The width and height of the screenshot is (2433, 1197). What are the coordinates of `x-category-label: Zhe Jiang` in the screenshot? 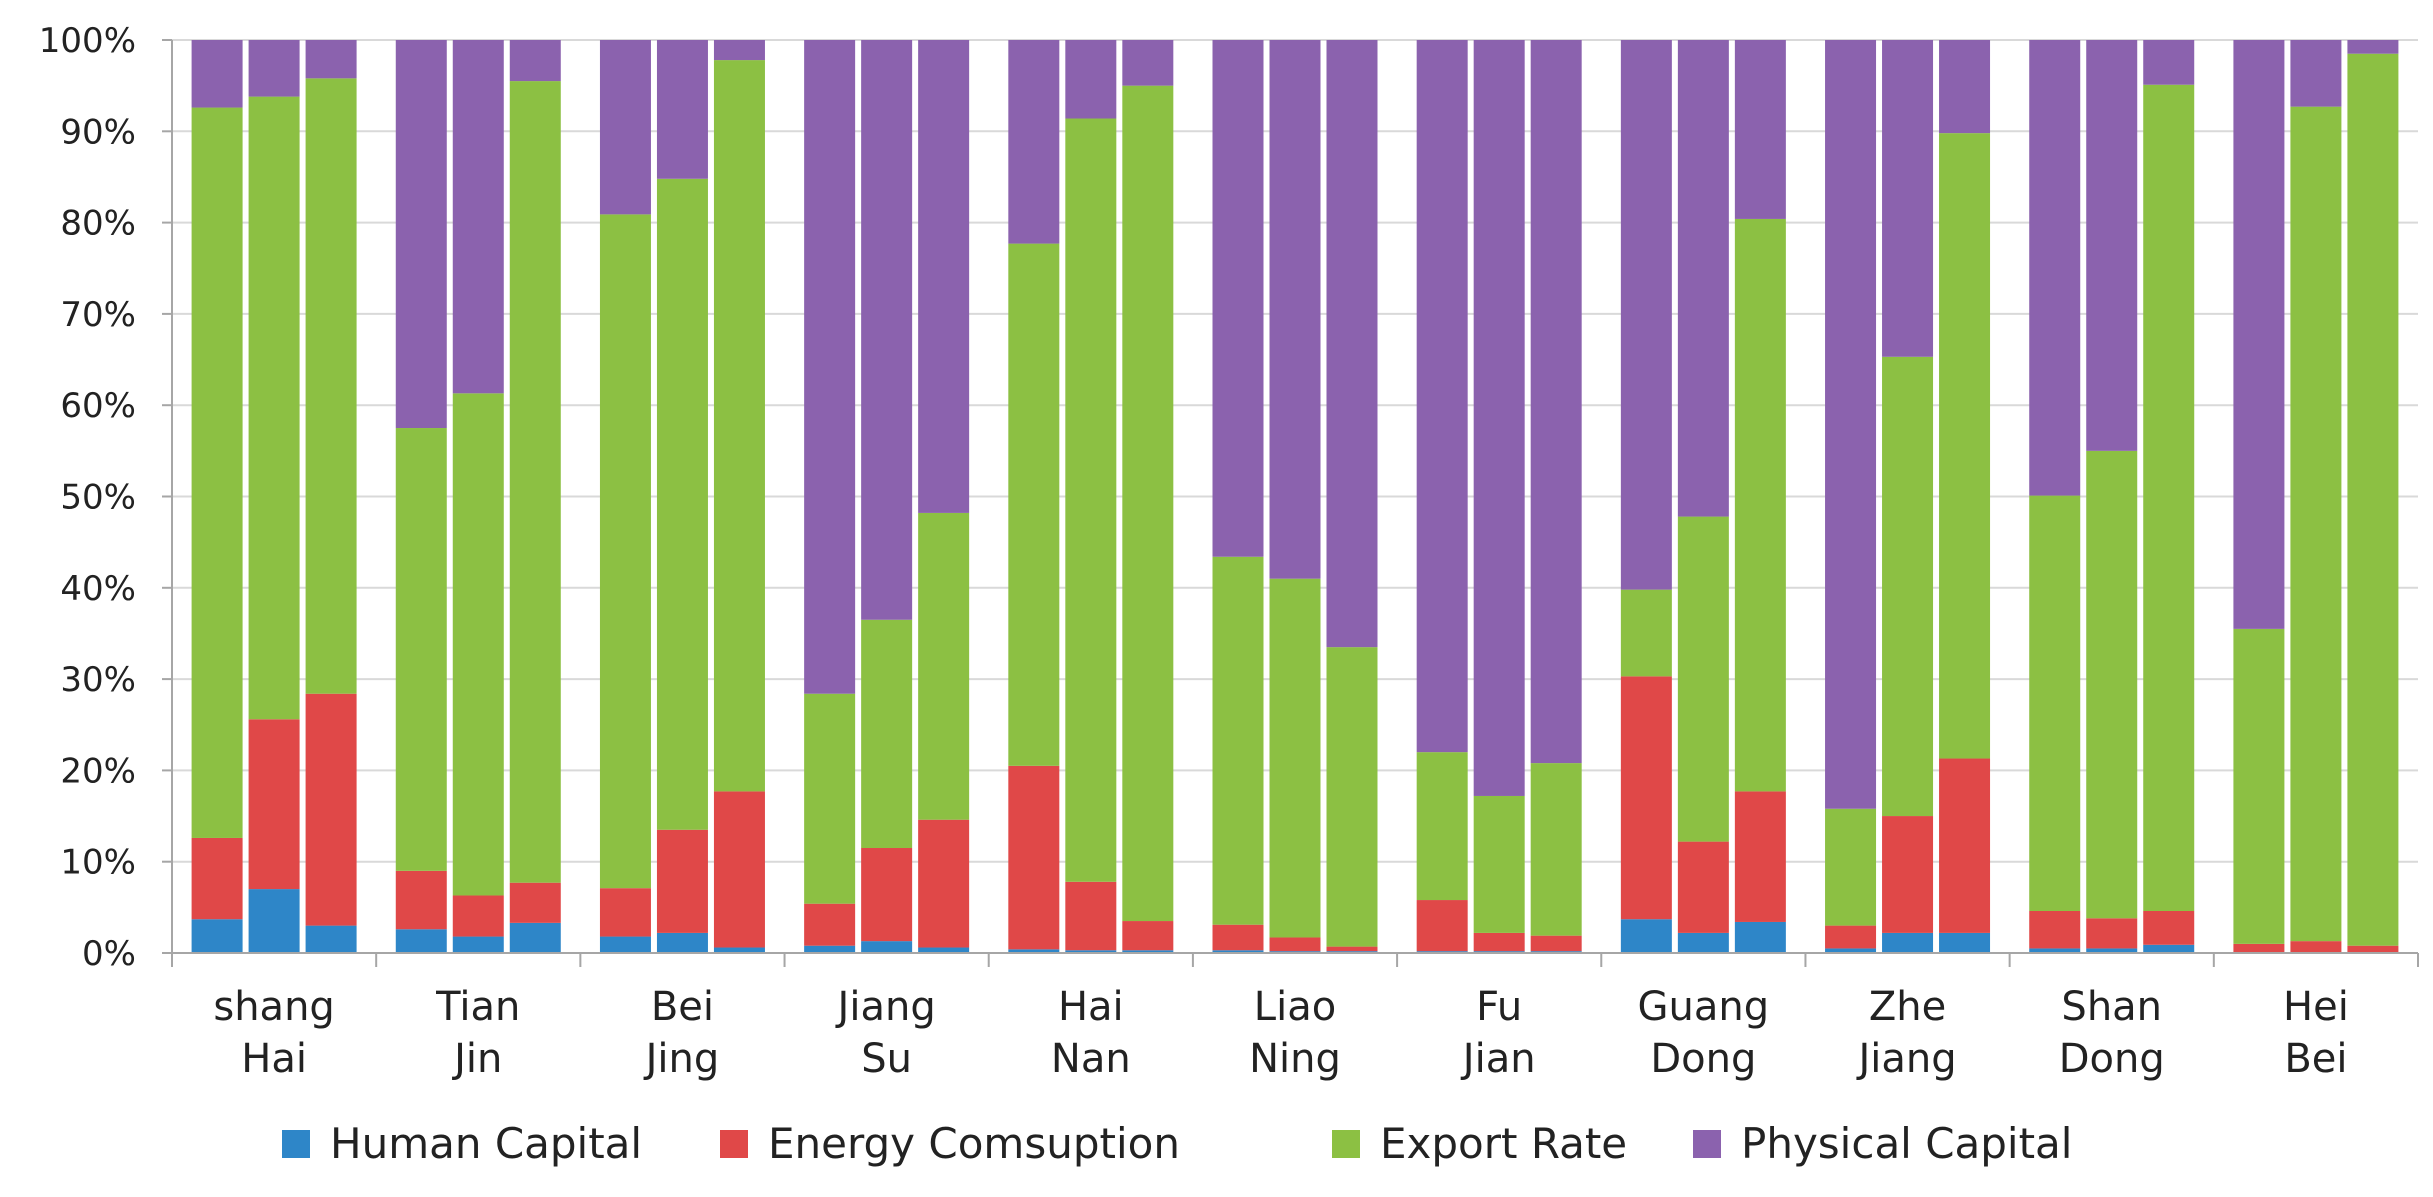 It's located at (1905, 1033).